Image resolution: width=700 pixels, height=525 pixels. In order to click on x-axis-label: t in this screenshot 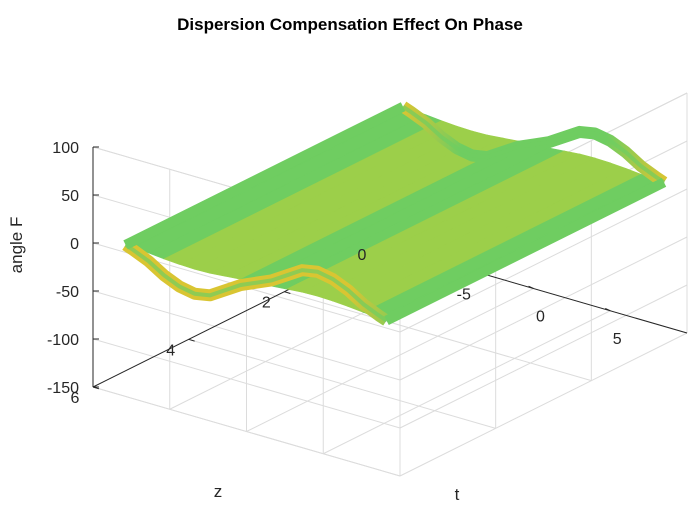, I will do `click(457, 494)`.